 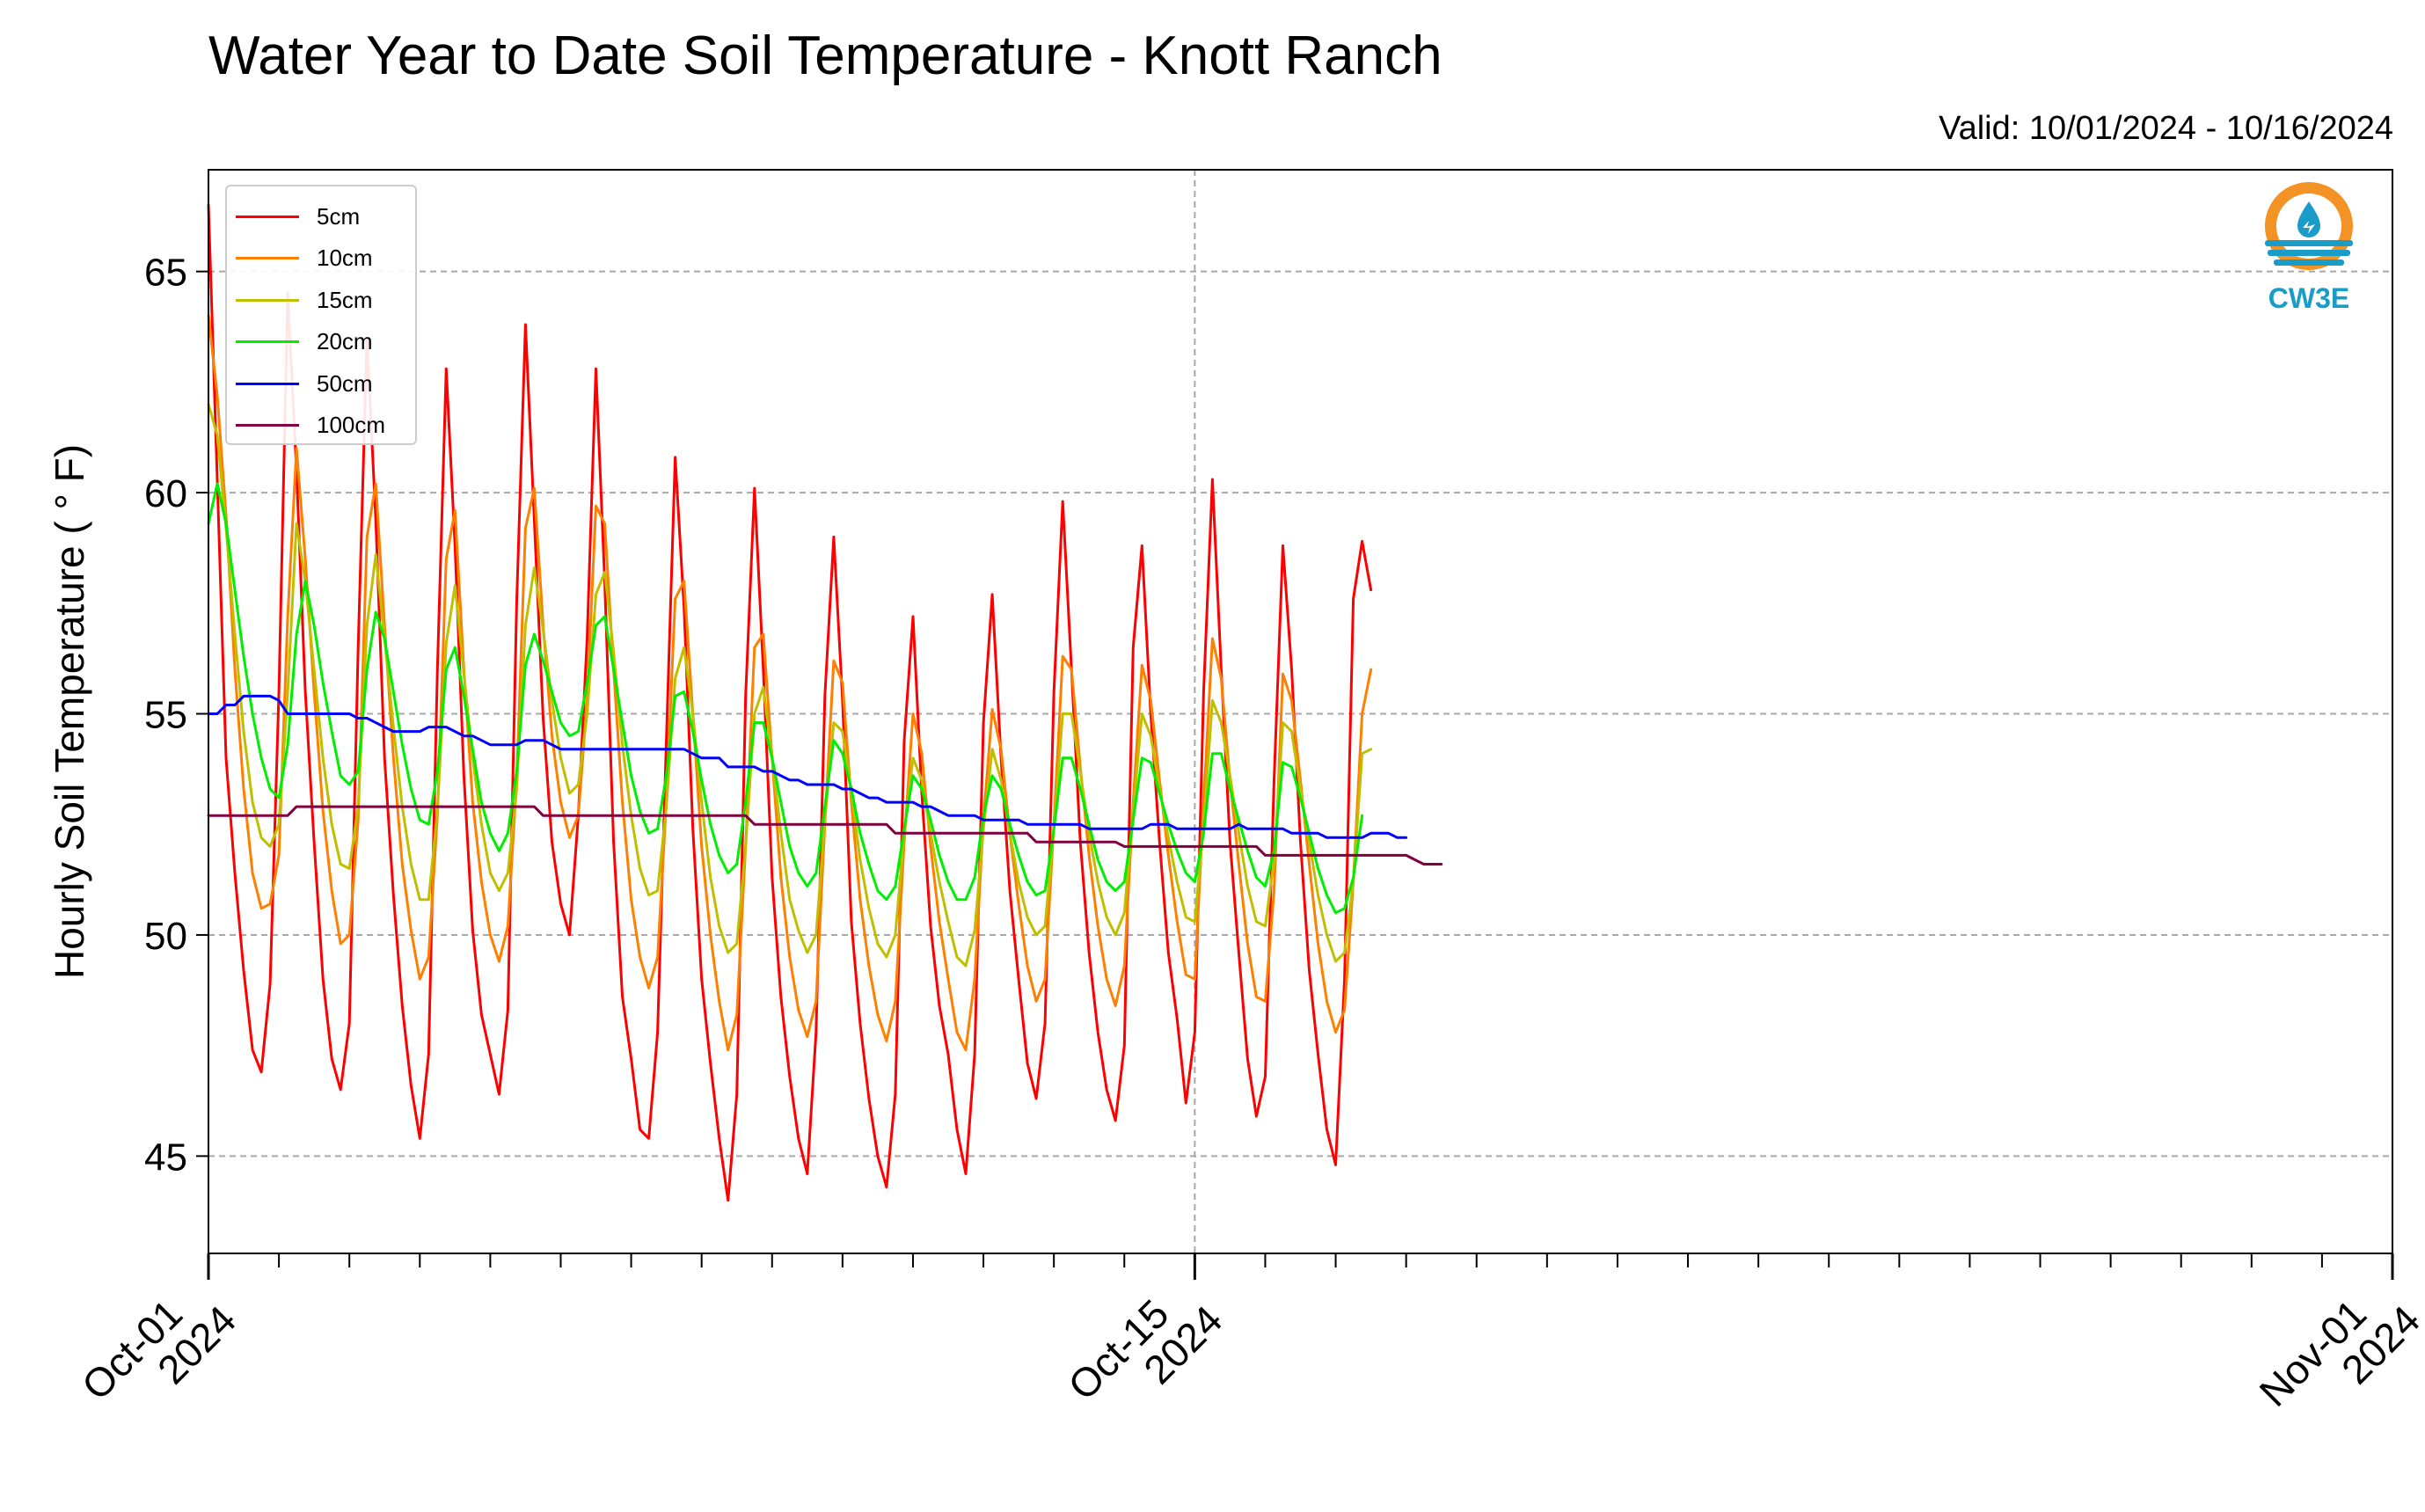 I want to click on x-tick-label-text: Oct-012024, so click(x=159, y=1352).